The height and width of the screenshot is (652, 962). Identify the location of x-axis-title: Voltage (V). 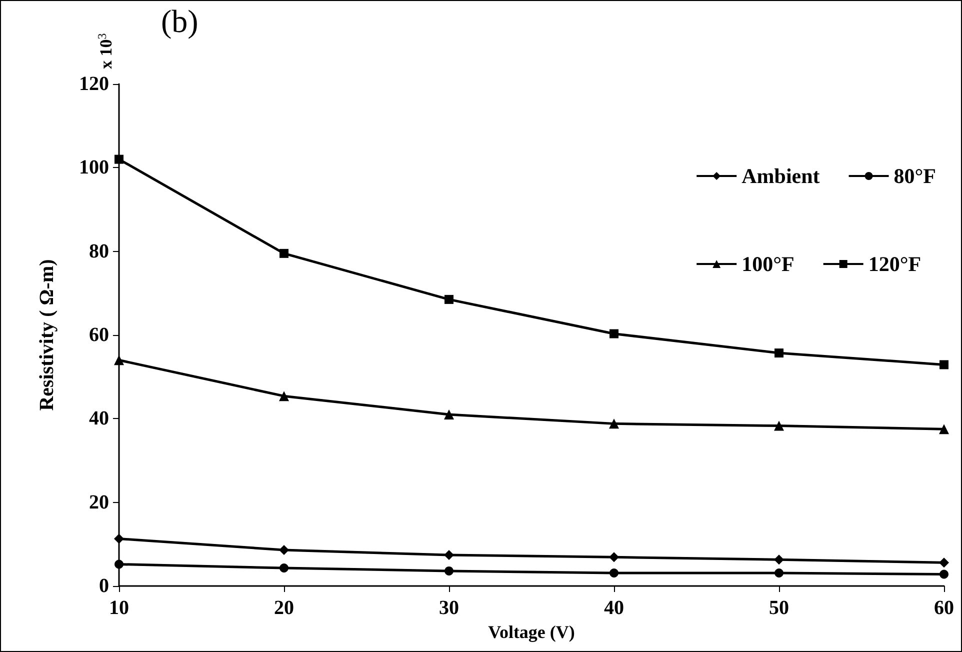
(531, 632).